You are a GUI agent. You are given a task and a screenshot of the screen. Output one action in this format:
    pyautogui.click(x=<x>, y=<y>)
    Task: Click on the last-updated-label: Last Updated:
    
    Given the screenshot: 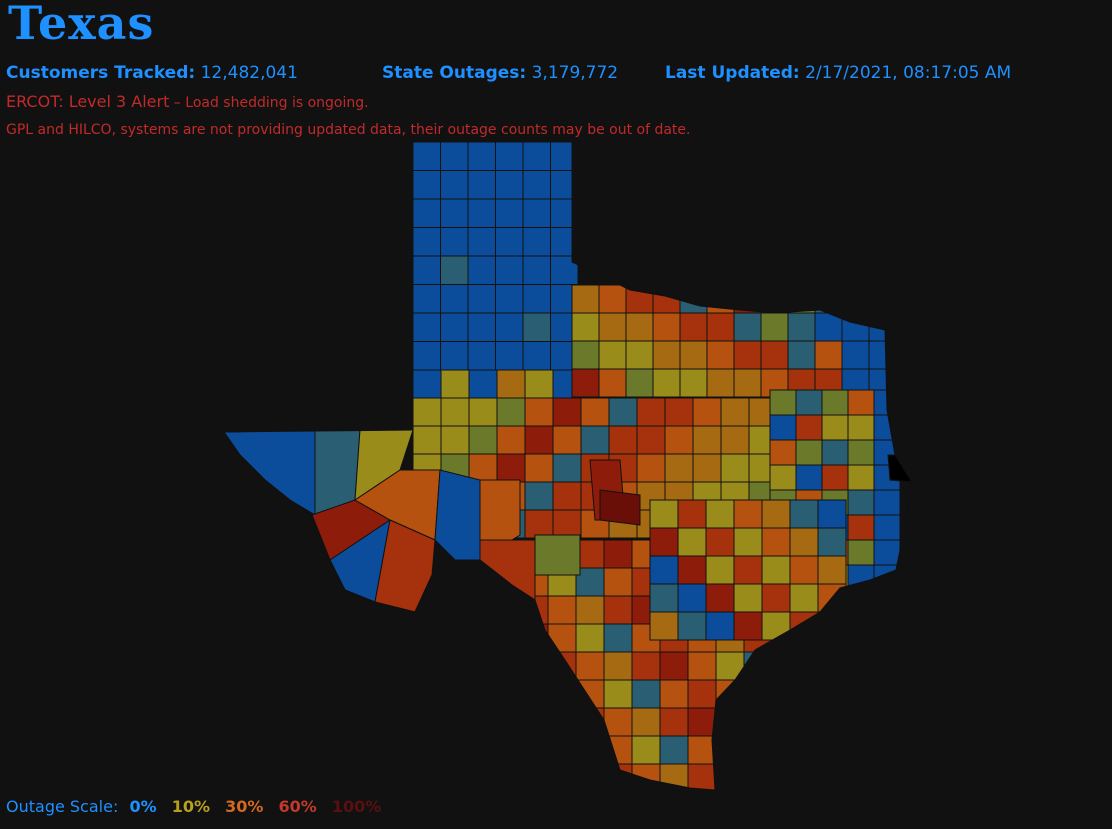 What is the action you would take?
    pyautogui.click(x=732, y=73)
    